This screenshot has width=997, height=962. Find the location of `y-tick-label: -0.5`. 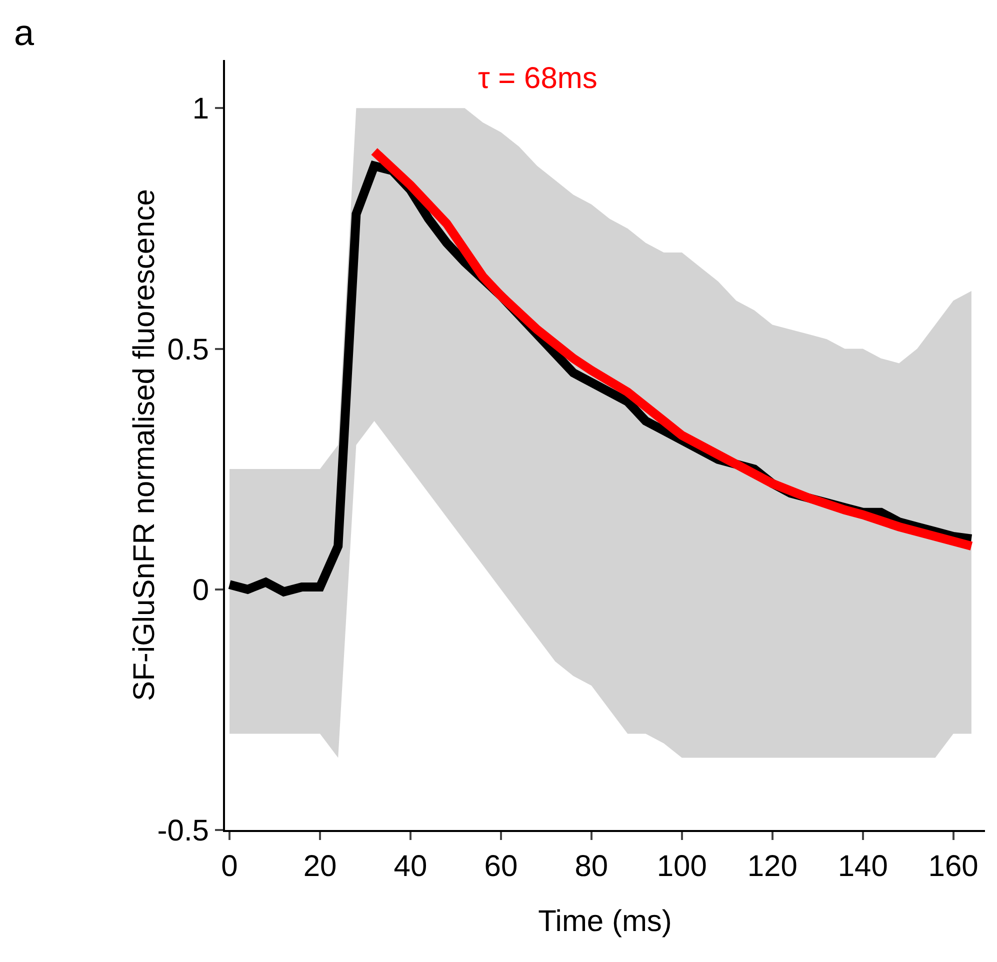

y-tick-label: -0.5 is located at coordinates (183, 831).